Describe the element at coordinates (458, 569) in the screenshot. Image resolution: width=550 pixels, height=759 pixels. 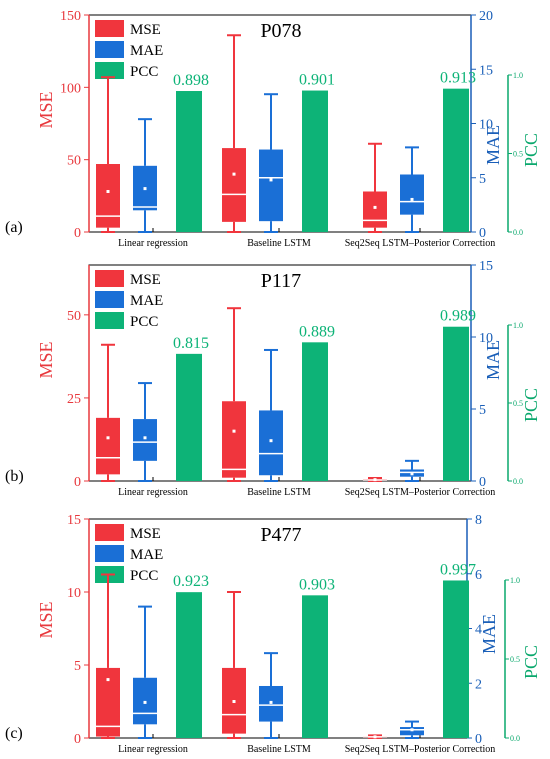
I see `pcc-value-label: 0.997` at that location.